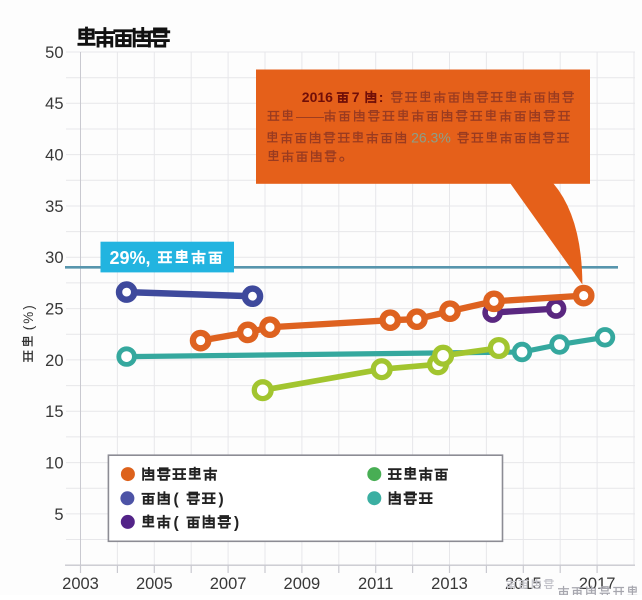 This screenshot has width=642, height=600. I want to click on svg-text: 40, so click(54, 156).